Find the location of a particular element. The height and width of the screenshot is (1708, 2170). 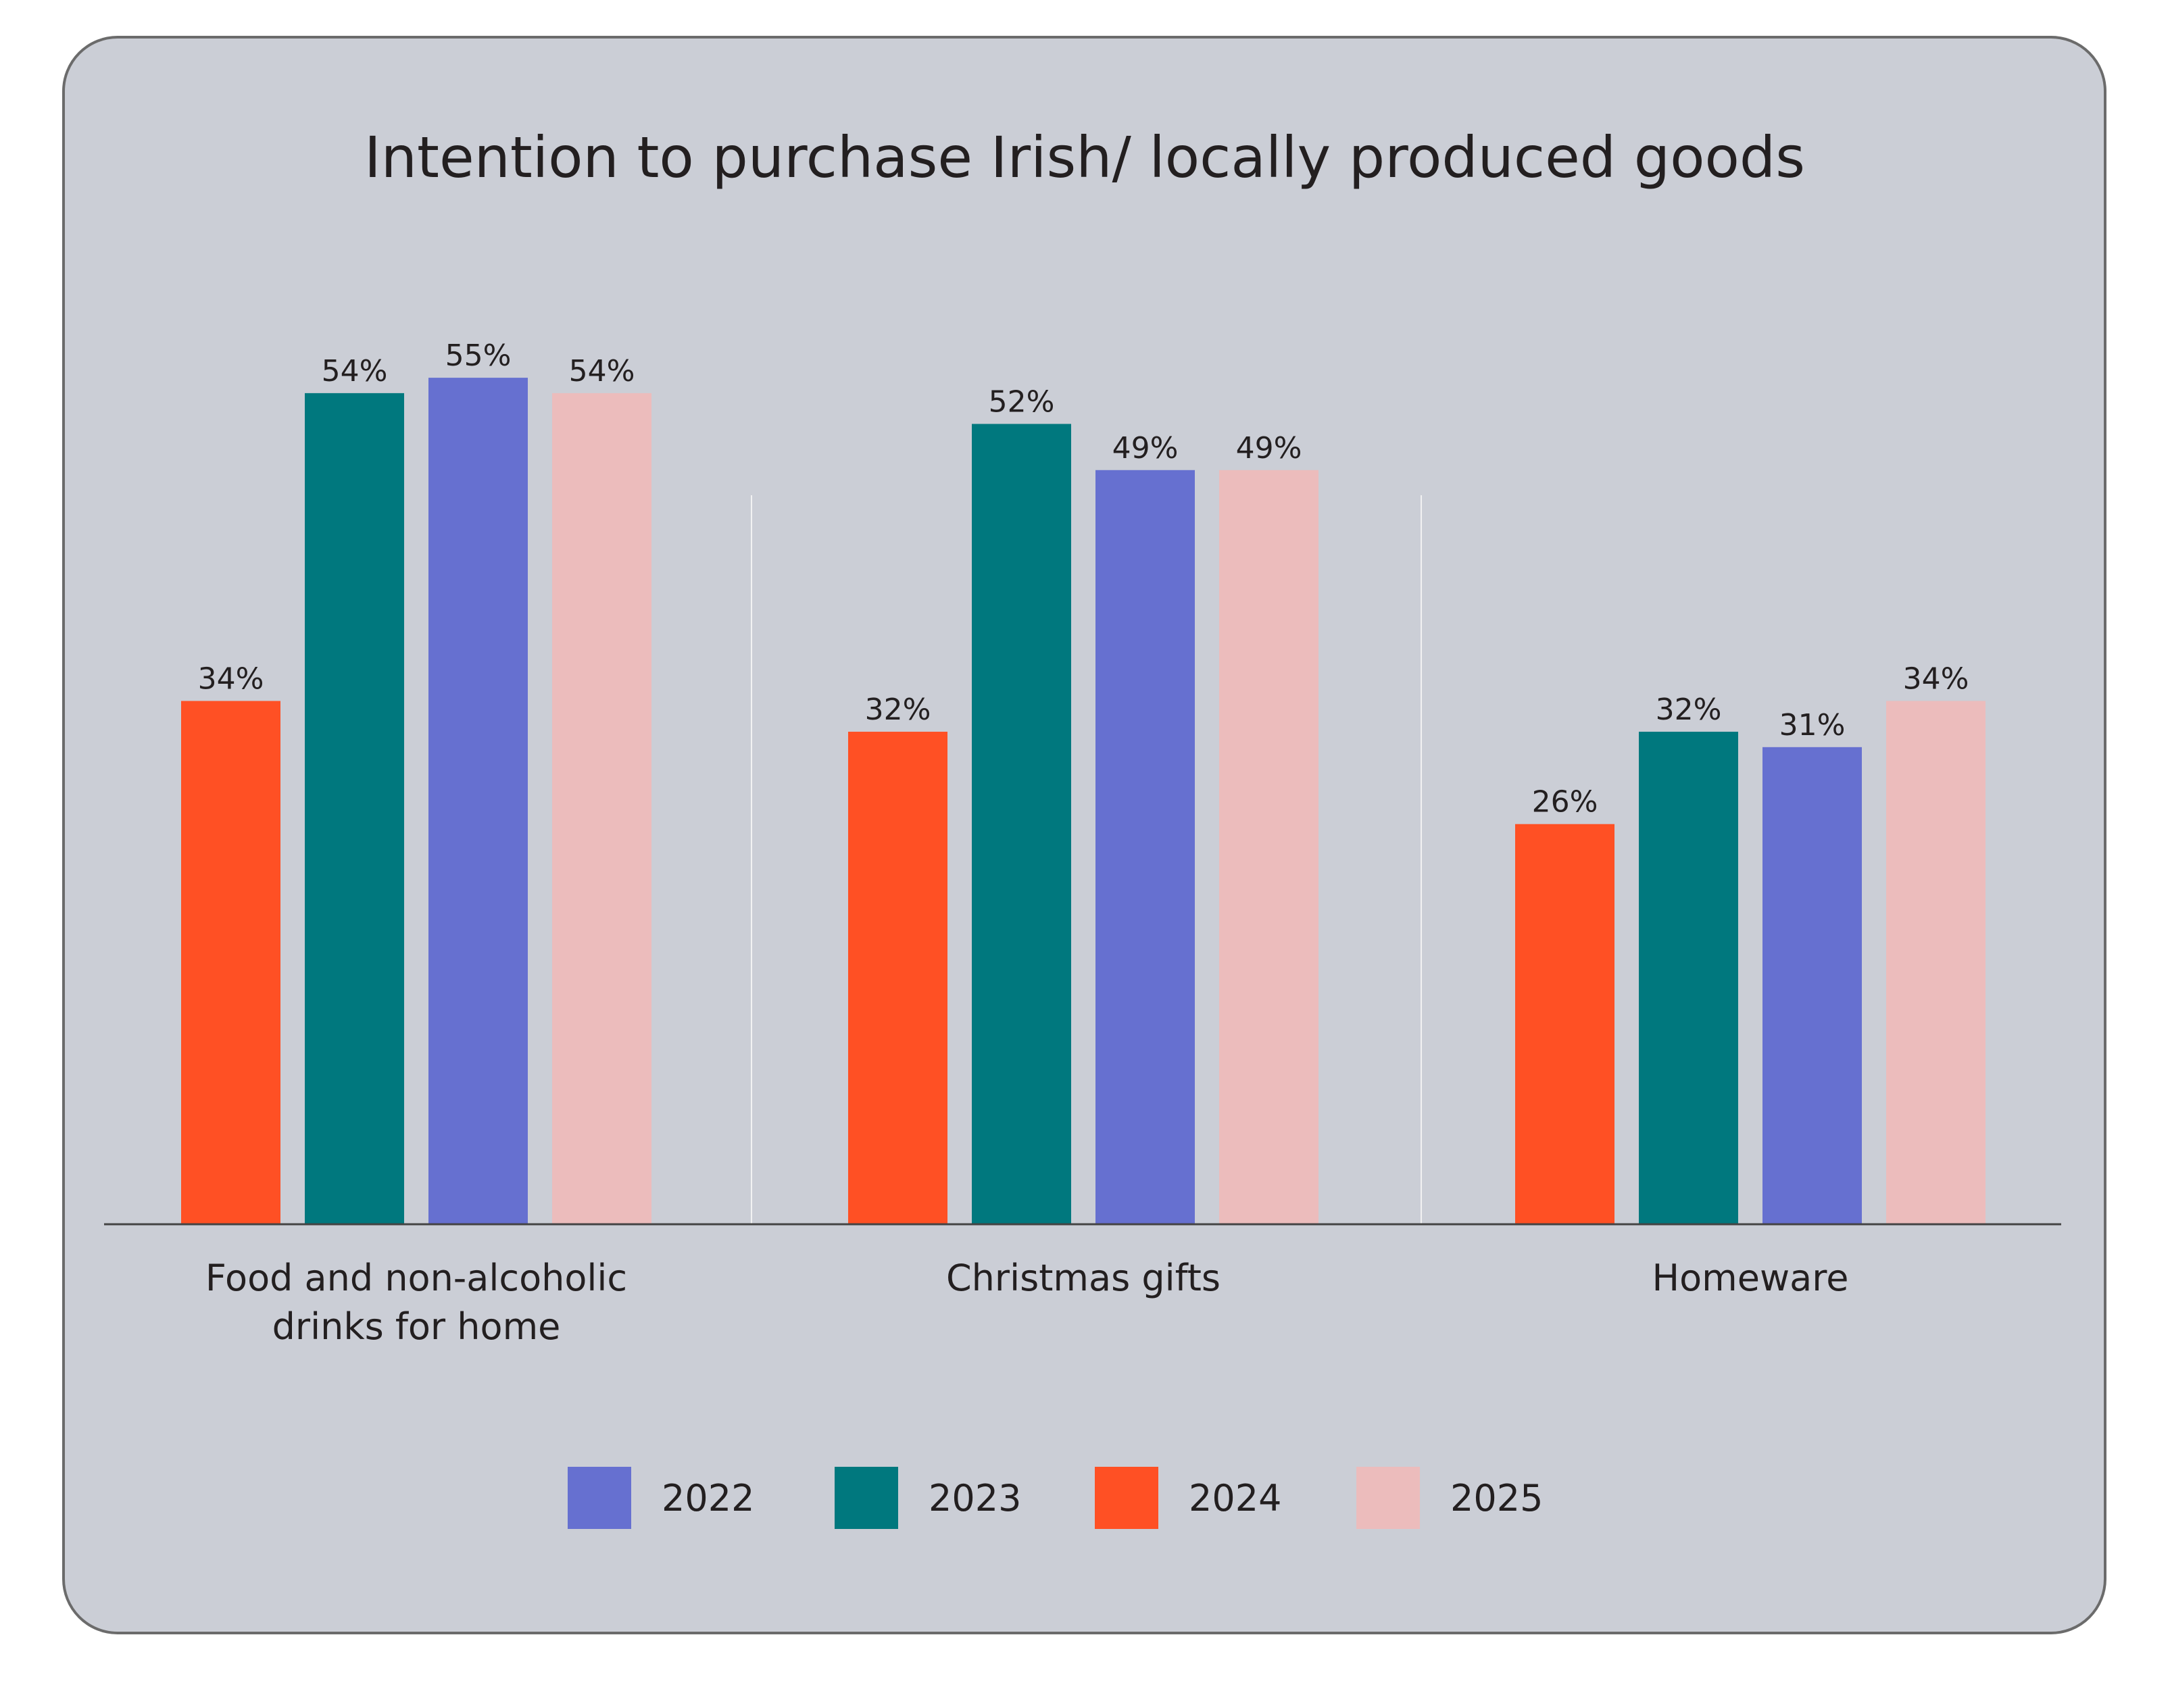

data-label: 52% is located at coordinates (1022, 402).